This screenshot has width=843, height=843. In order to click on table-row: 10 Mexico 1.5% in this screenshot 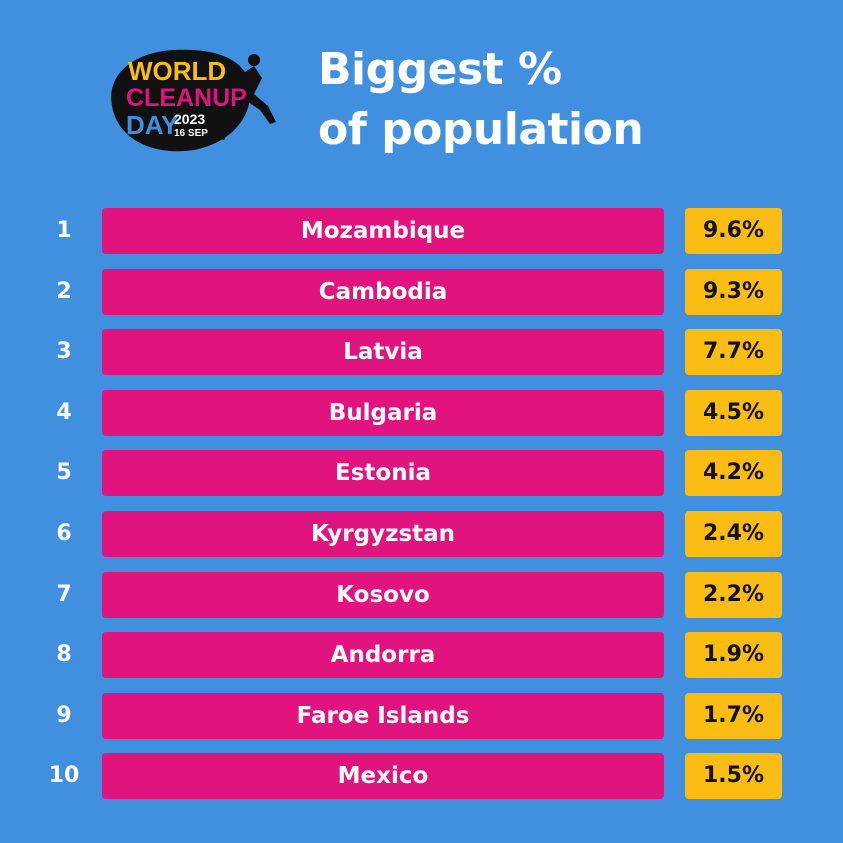, I will do `click(421, 776)`.